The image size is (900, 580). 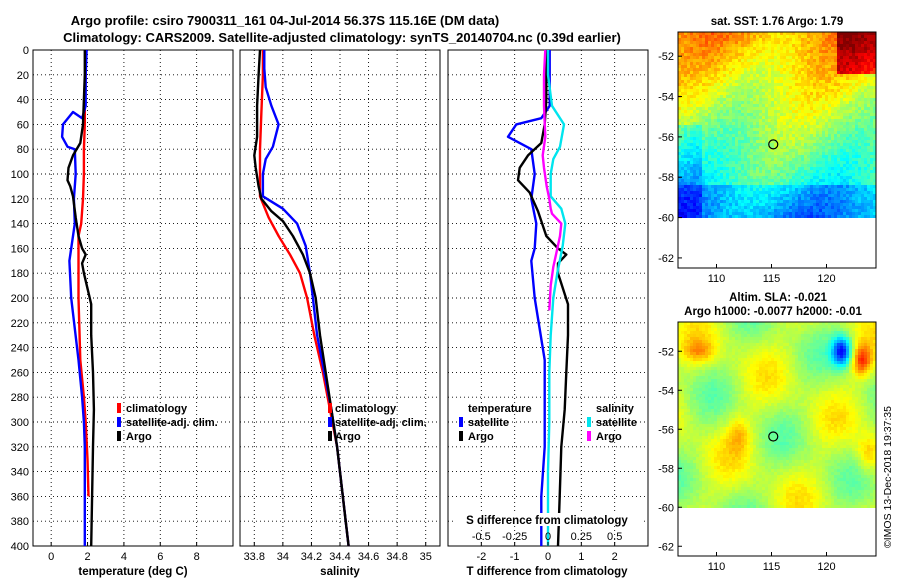 I want to click on depth-tick-label: 360, so click(x=20, y=497).